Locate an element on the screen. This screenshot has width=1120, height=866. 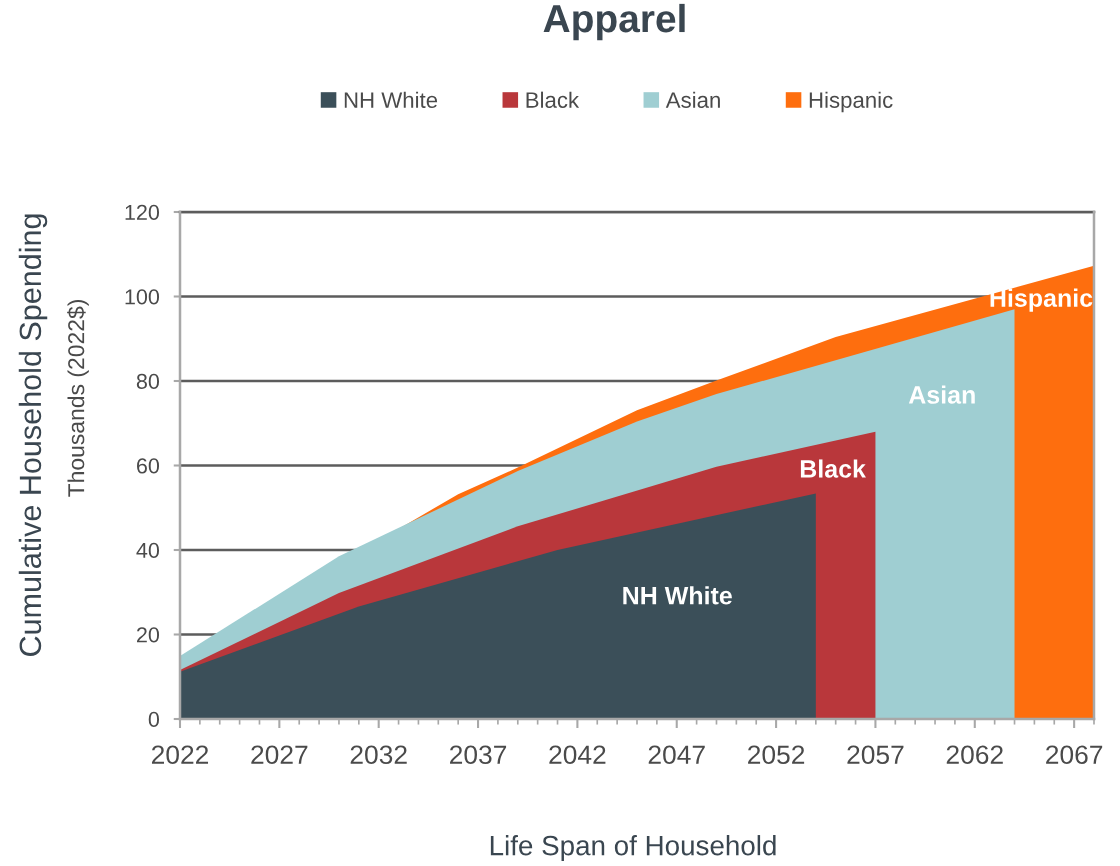
chart-title: Apparel is located at coordinates (614, 22).